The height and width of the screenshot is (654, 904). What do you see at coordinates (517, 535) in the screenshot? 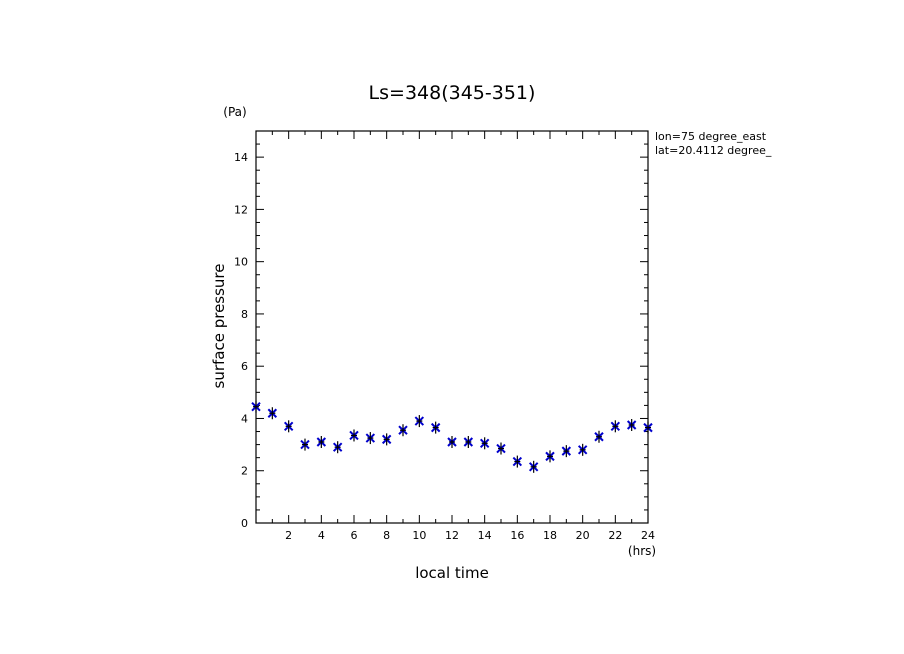
I see `x-tick-label: 16` at bounding box center [517, 535].